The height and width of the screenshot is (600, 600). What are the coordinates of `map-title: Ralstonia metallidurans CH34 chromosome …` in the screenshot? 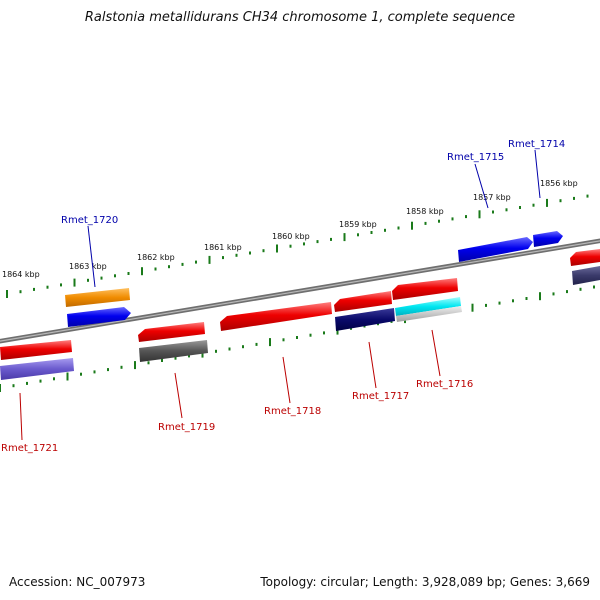 It's located at (300, 17).